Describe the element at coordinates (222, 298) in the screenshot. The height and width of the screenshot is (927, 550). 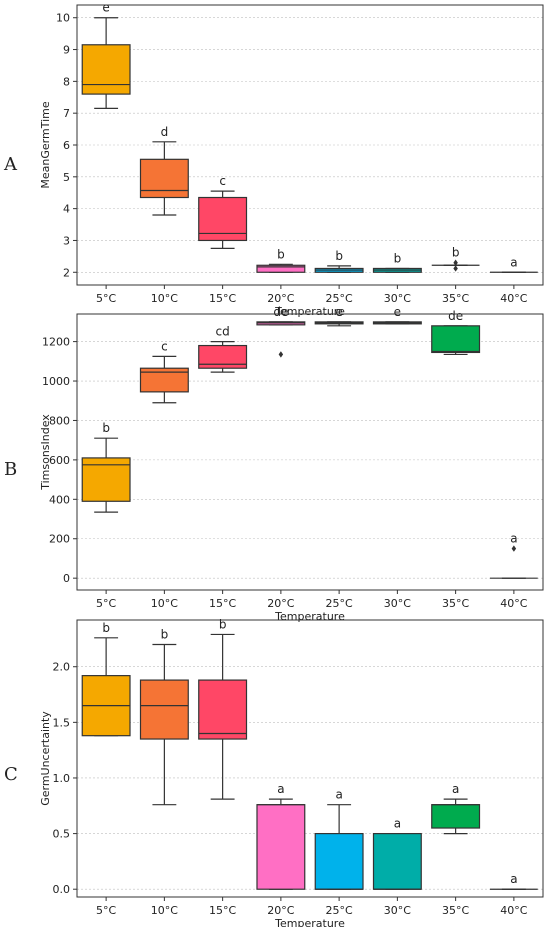
I see `panel-a-x-tick-label: 15°C` at that location.